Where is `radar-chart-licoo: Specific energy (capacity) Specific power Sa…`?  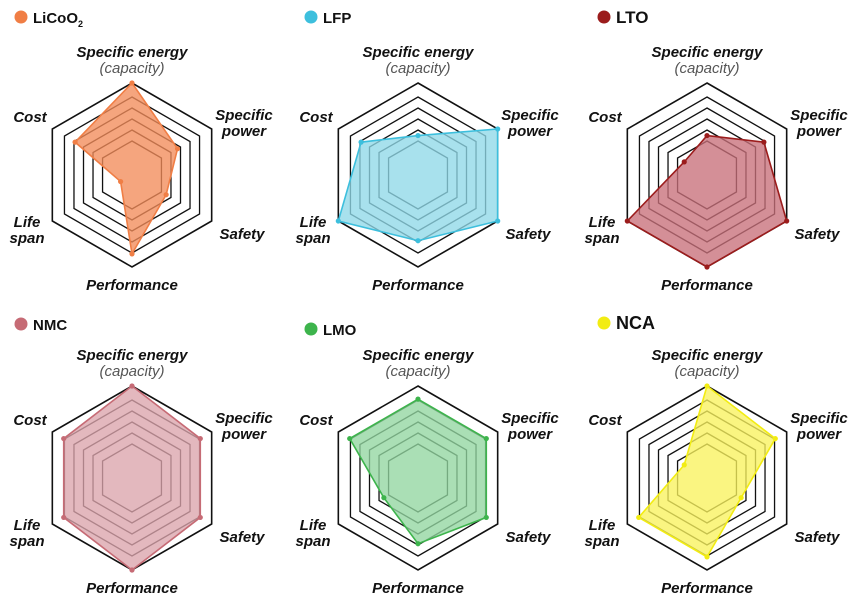 radar-chart-licoo: Specific energy (capacity) Specific power Sa… is located at coordinates (141, 169).